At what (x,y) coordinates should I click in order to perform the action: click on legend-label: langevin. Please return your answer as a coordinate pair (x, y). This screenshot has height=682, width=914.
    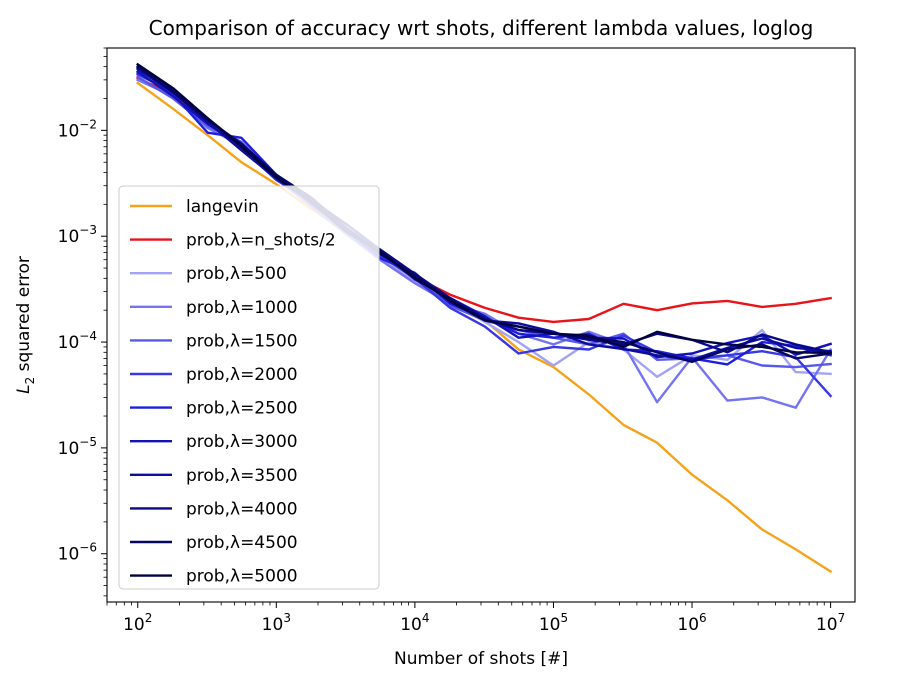
    Looking at the image, I should click on (222, 207).